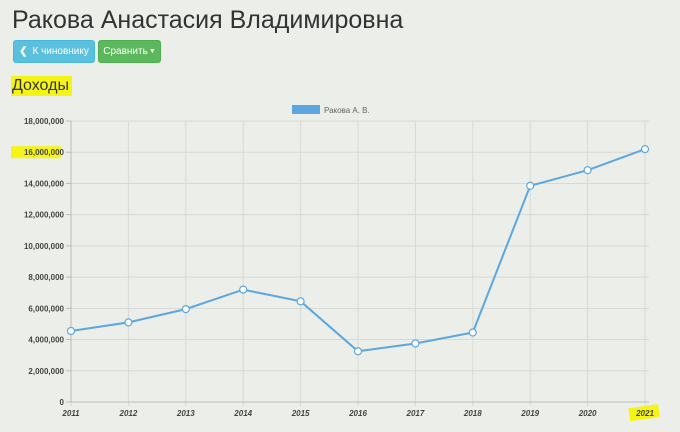  What do you see at coordinates (529, 413) in the screenshot?
I see `x-tick-label: 2019` at bounding box center [529, 413].